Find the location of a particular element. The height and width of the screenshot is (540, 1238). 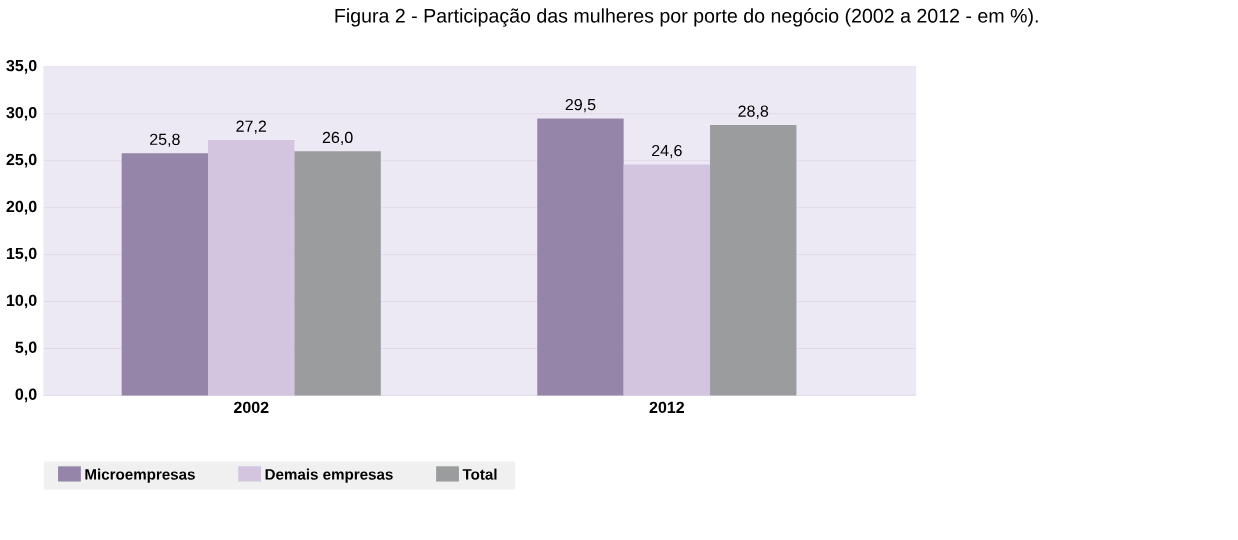

data-label: 28,8 is located at coordinates (753, 112).